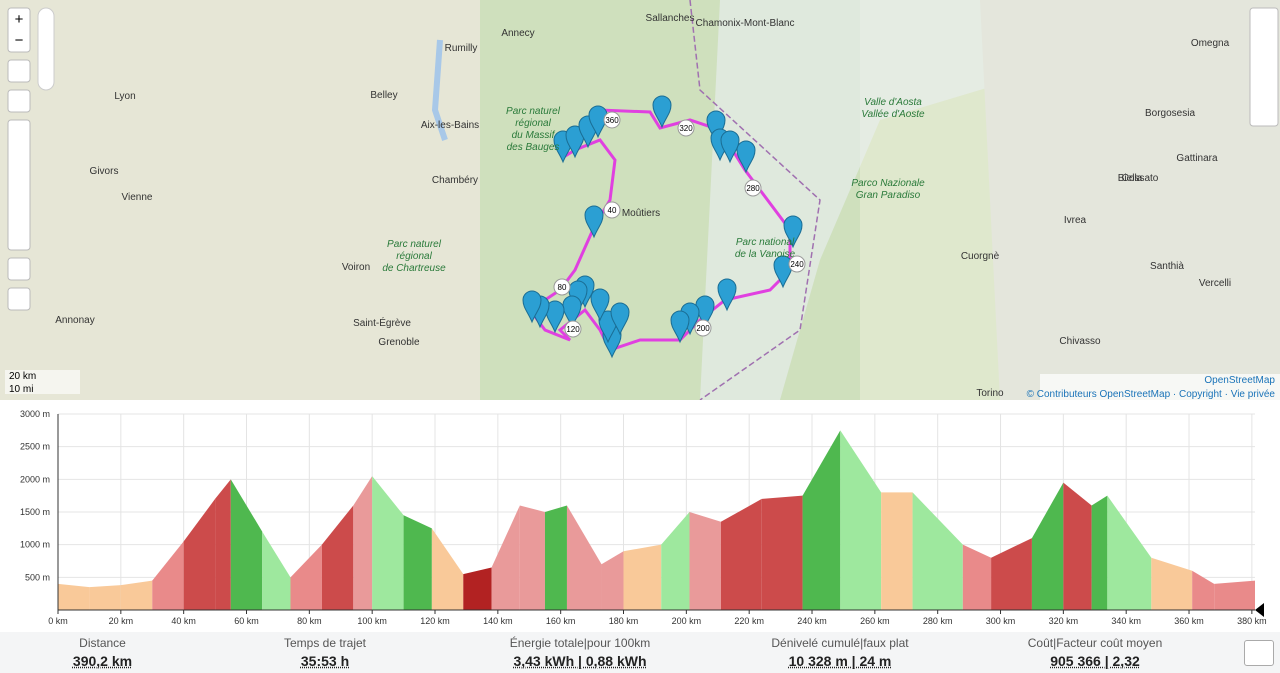 The width and height of the screenshot is (1280, 673). Describe the element at coordinates (517, 33) in the screenshot. I see `map-label: Annecy` at that location.